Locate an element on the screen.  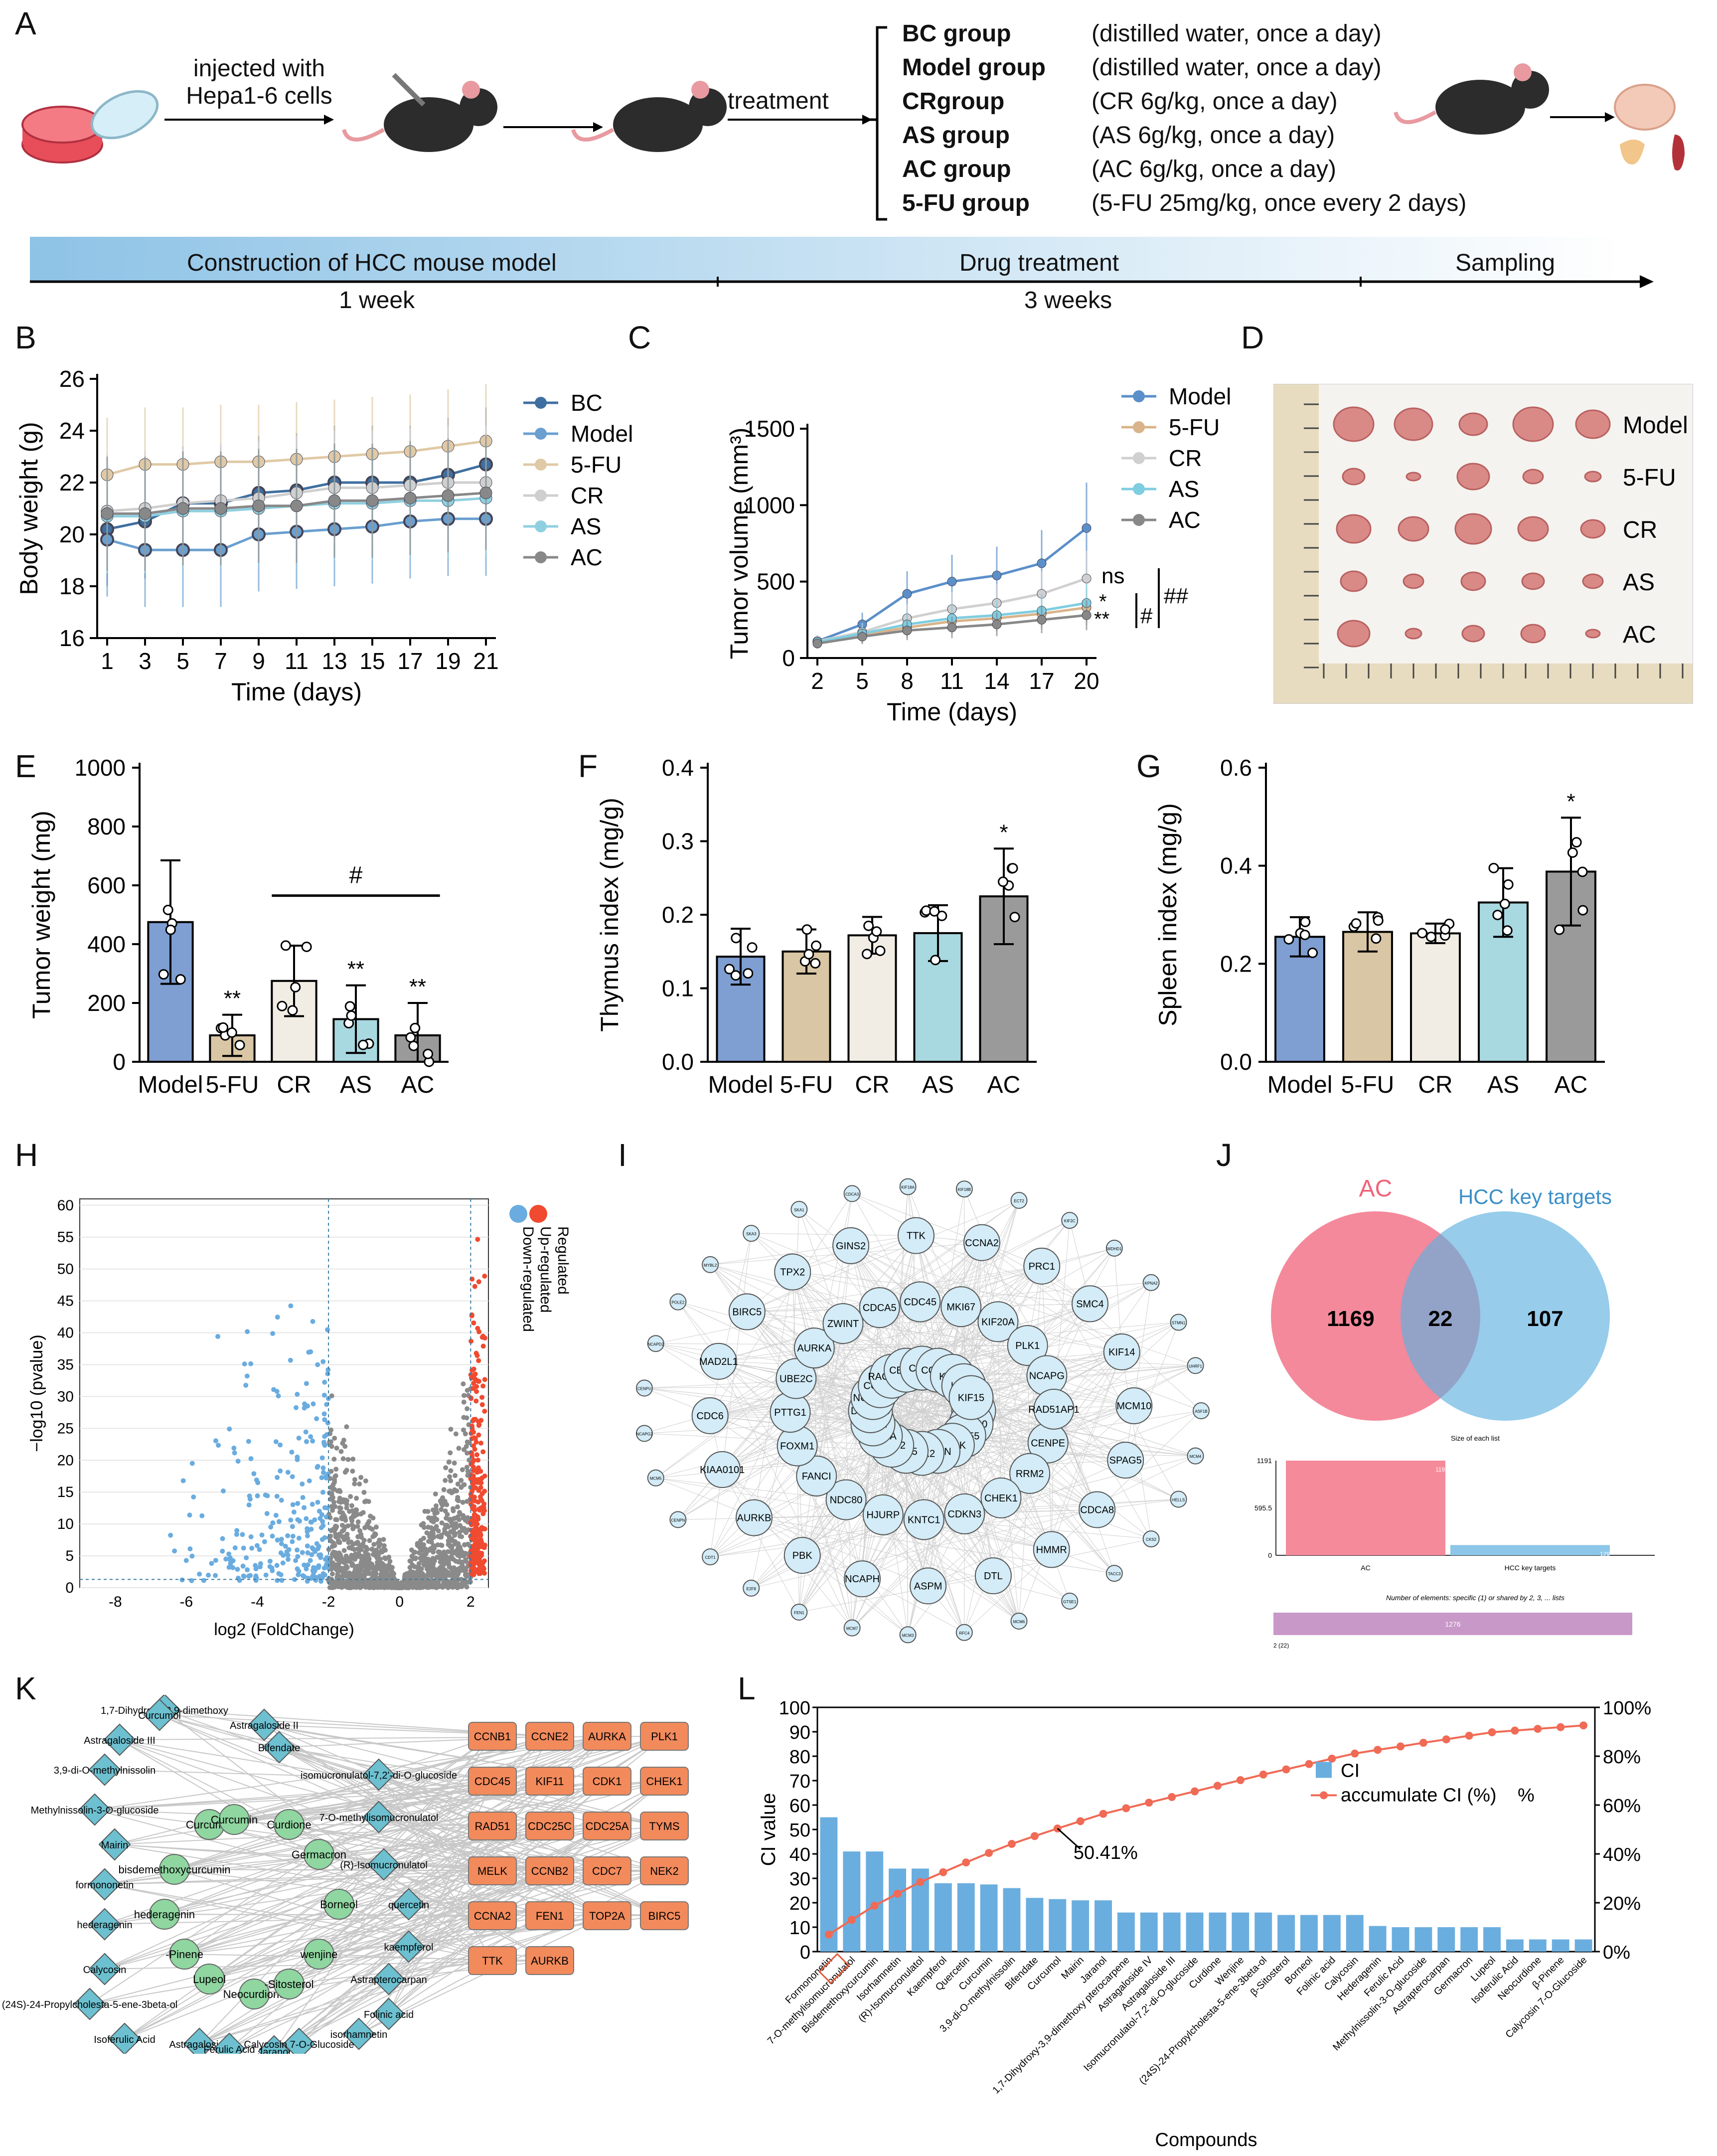
sig-ns: ns is located at coordinates (1112, 576).